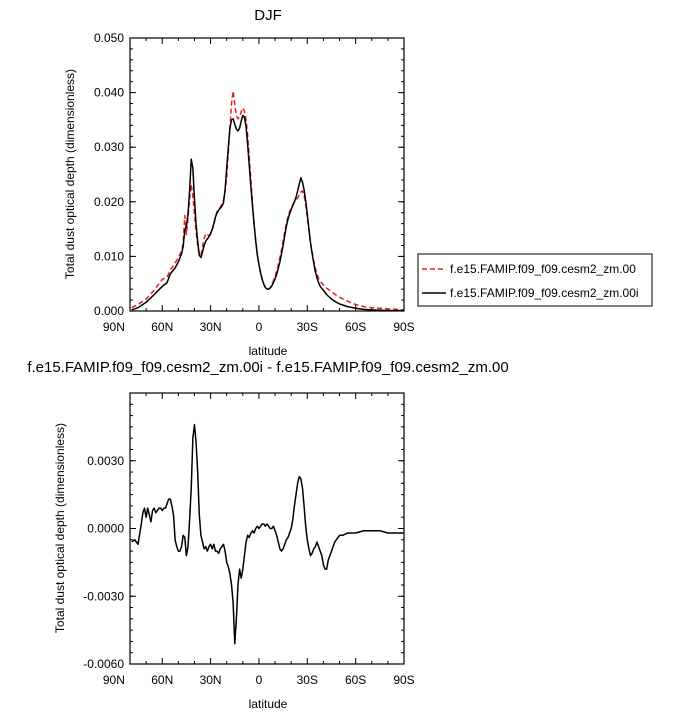 The width and height of the screenshot is (700, 717). Describe the element at coordinates (268, 15) in the screenshot. I see `chart-title: DJF` at that location.